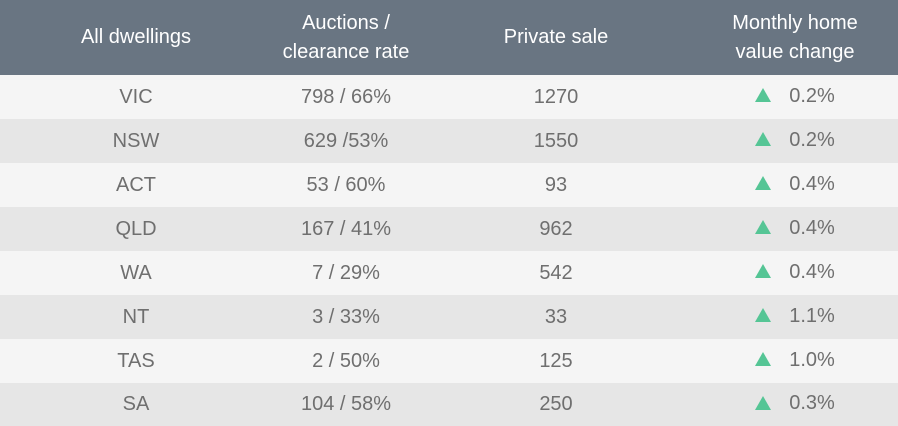 The image size is (898, 426). I want to click on region-cell: SA, so click(136, 404).